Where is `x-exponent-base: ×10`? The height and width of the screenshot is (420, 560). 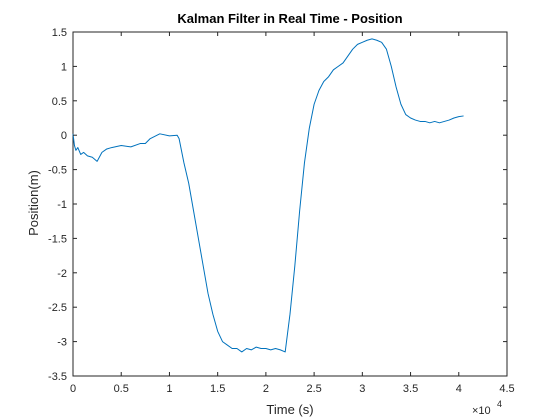
x-exponent-base: ×10 is located at coordinates (481, 411).